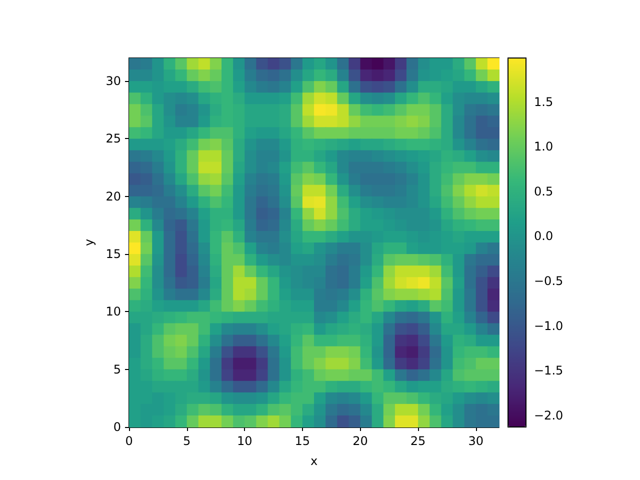 The image size is (640, 480). Describe the element at coordinates (113, 311) in the screenshot. I see `y-tick-label: 10` at that location.